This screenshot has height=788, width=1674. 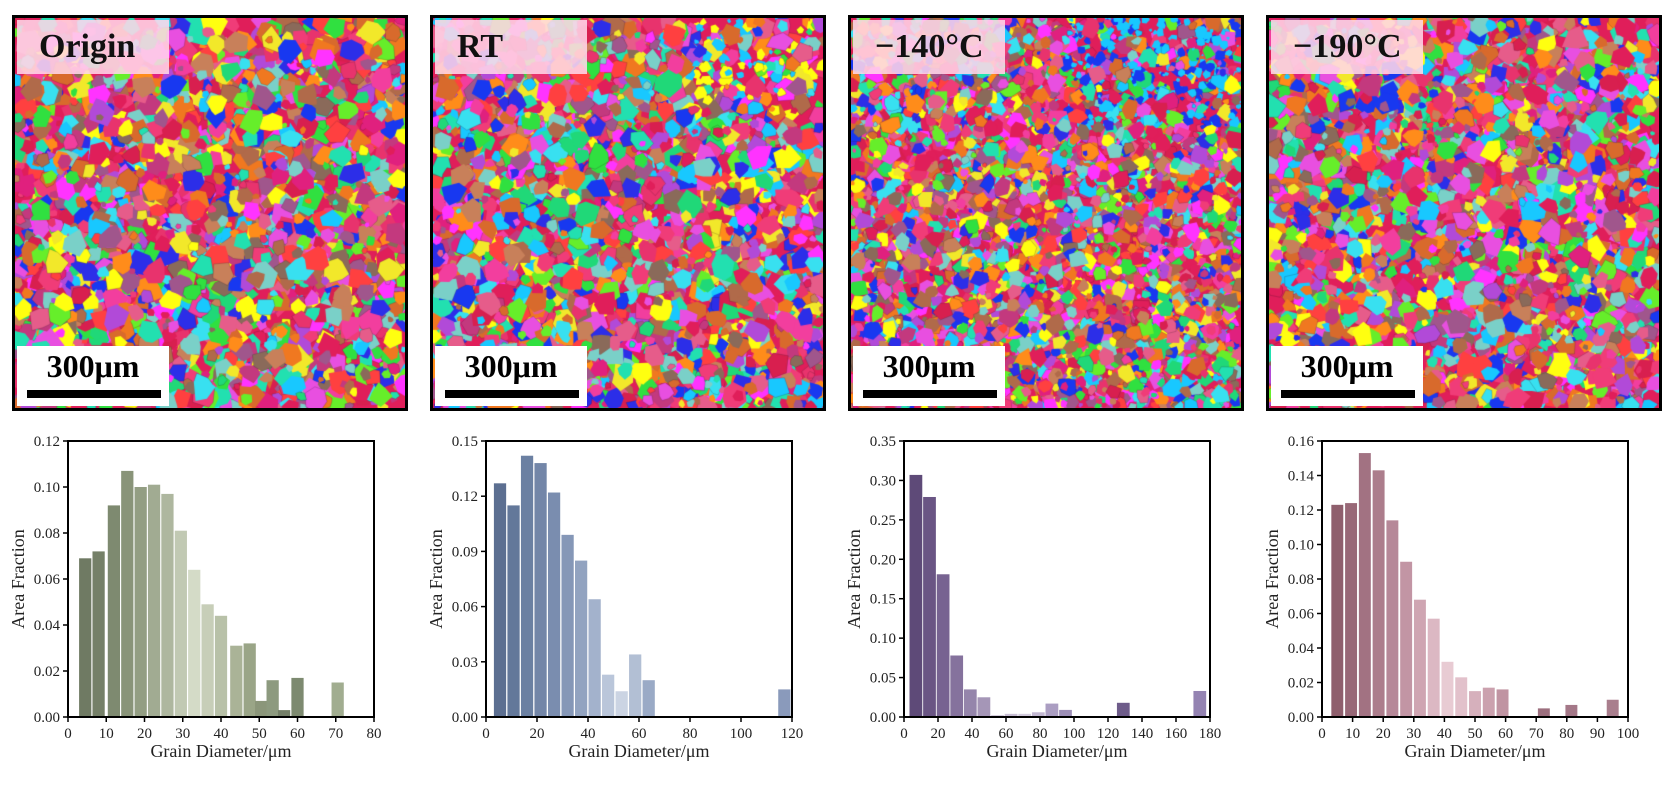 I want to click on y-tick-label: 0.35, so click(x=883, y=442).